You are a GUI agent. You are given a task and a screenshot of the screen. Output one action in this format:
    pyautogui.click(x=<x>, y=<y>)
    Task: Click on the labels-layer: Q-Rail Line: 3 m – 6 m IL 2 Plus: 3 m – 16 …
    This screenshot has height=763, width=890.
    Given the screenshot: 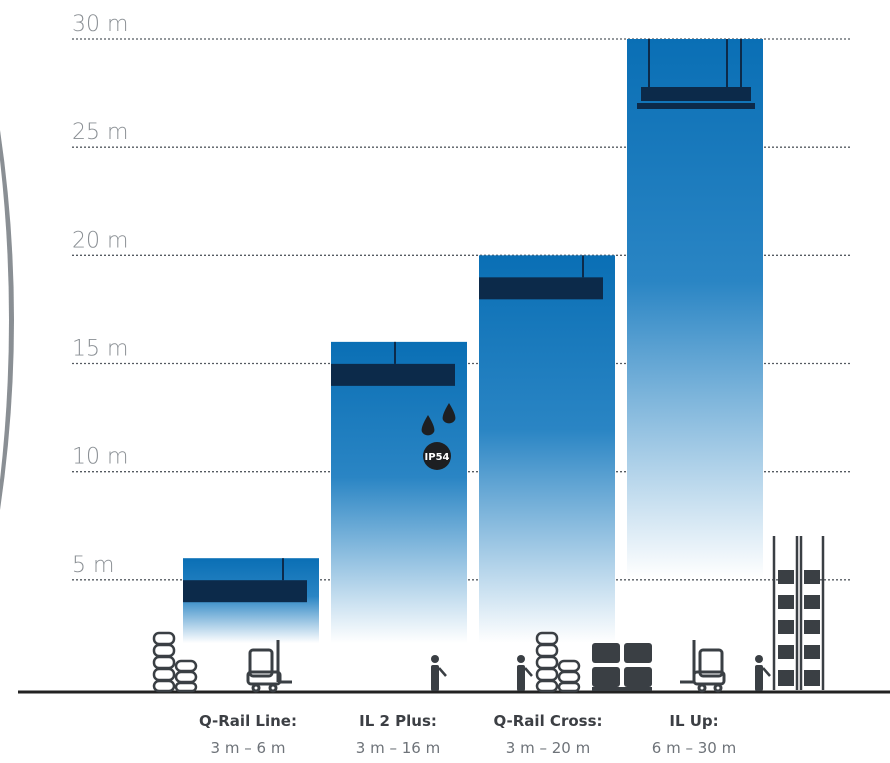 What is the action you would take?
    pyautogui.click(x=467, y=734)
    